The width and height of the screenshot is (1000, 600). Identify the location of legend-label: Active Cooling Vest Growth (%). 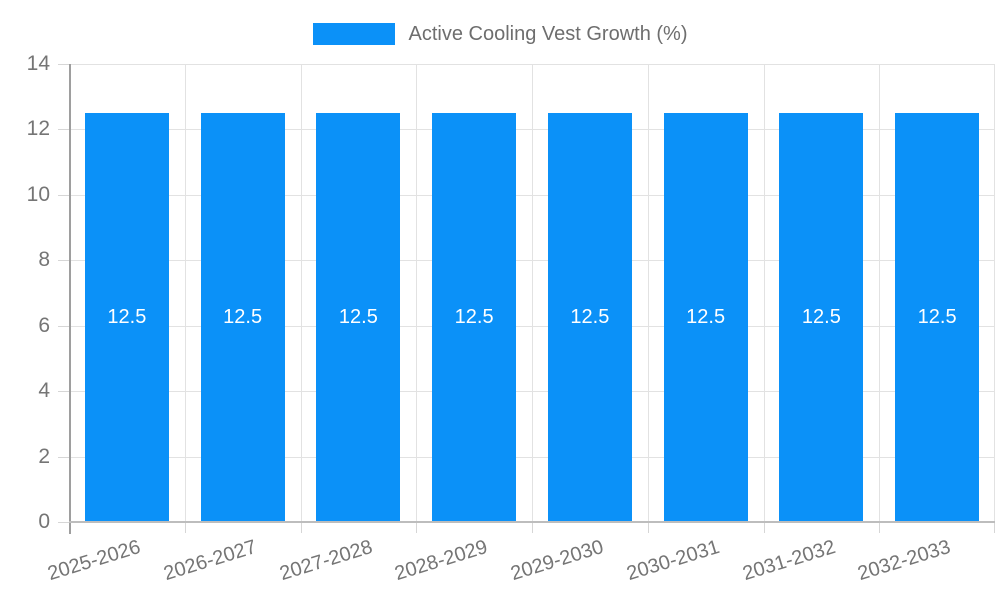
(548, 33).